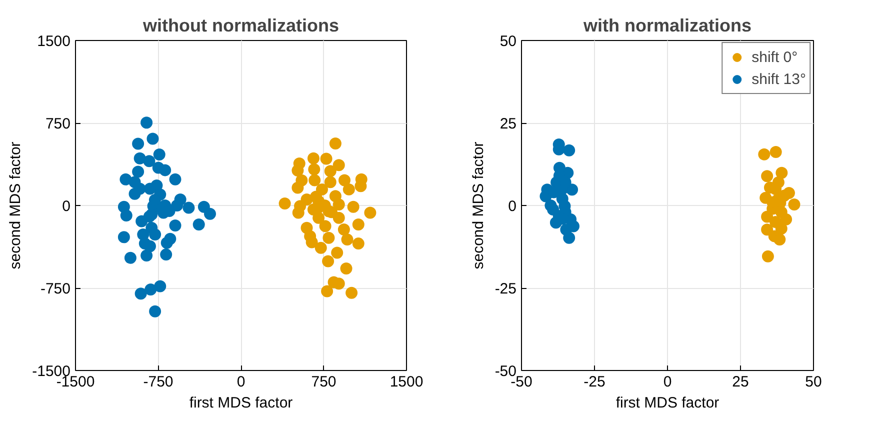  What do you see at coordinates (54, 41) in the screenshot?
I see `y-tick-label: 1500` at bounding box center [54, 41].